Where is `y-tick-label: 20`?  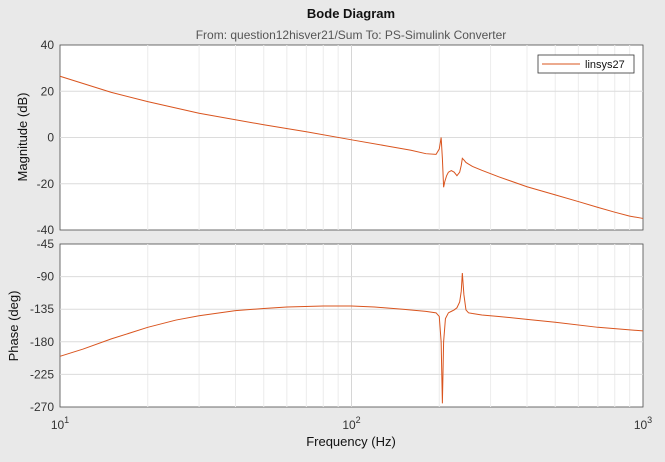
y-tick-label: 20 is located at coordinates (48, 91).